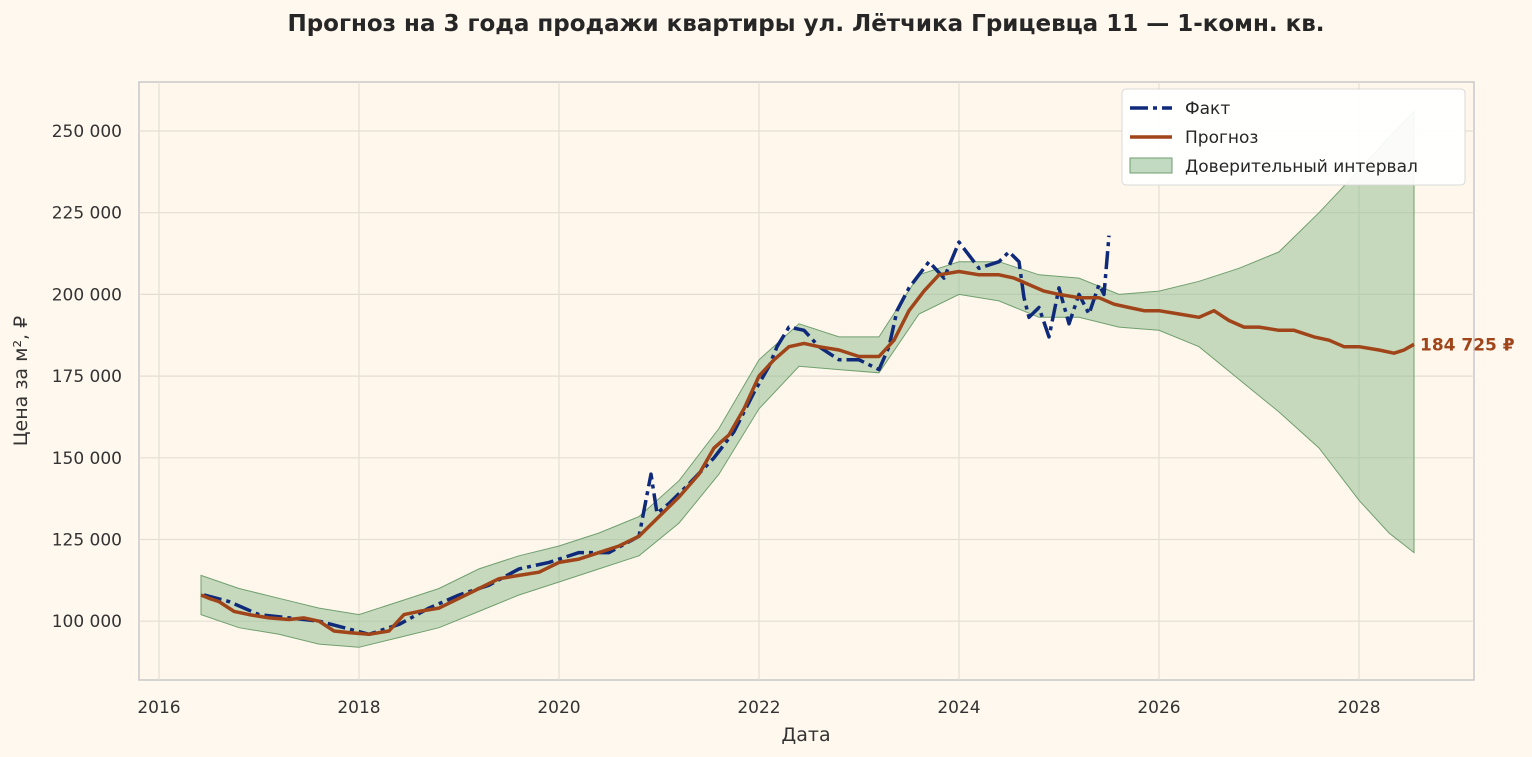  I want to click on x-tick-label: 2018, so click(358, 708).